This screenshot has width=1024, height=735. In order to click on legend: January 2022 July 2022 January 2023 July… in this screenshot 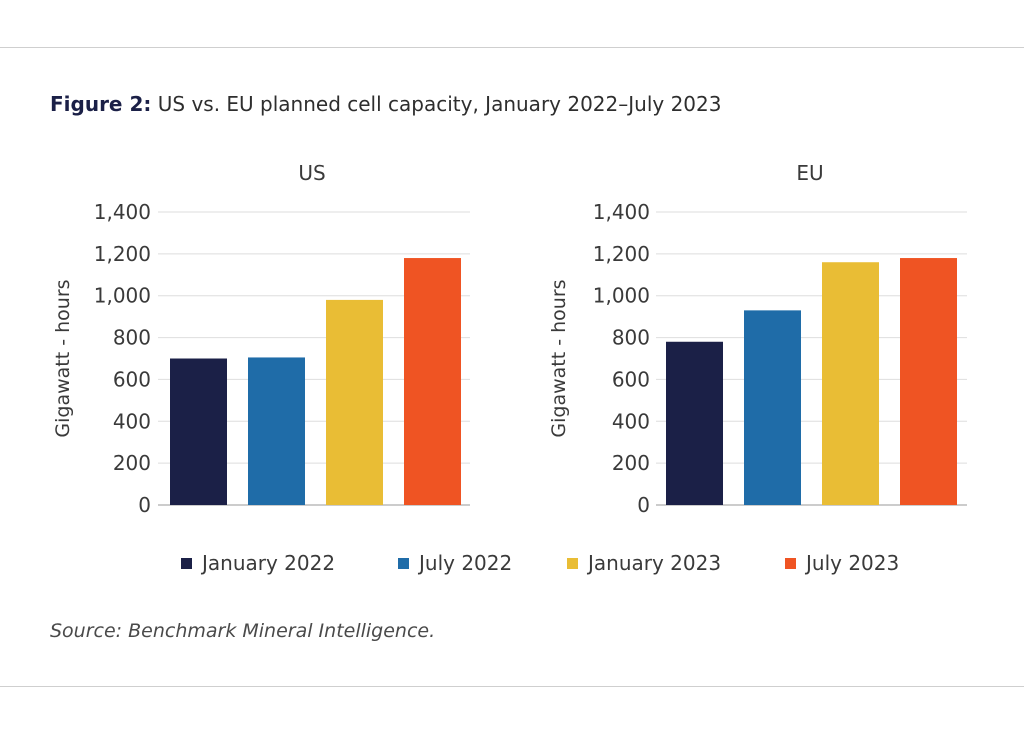, I will do `click(512, 565)`.